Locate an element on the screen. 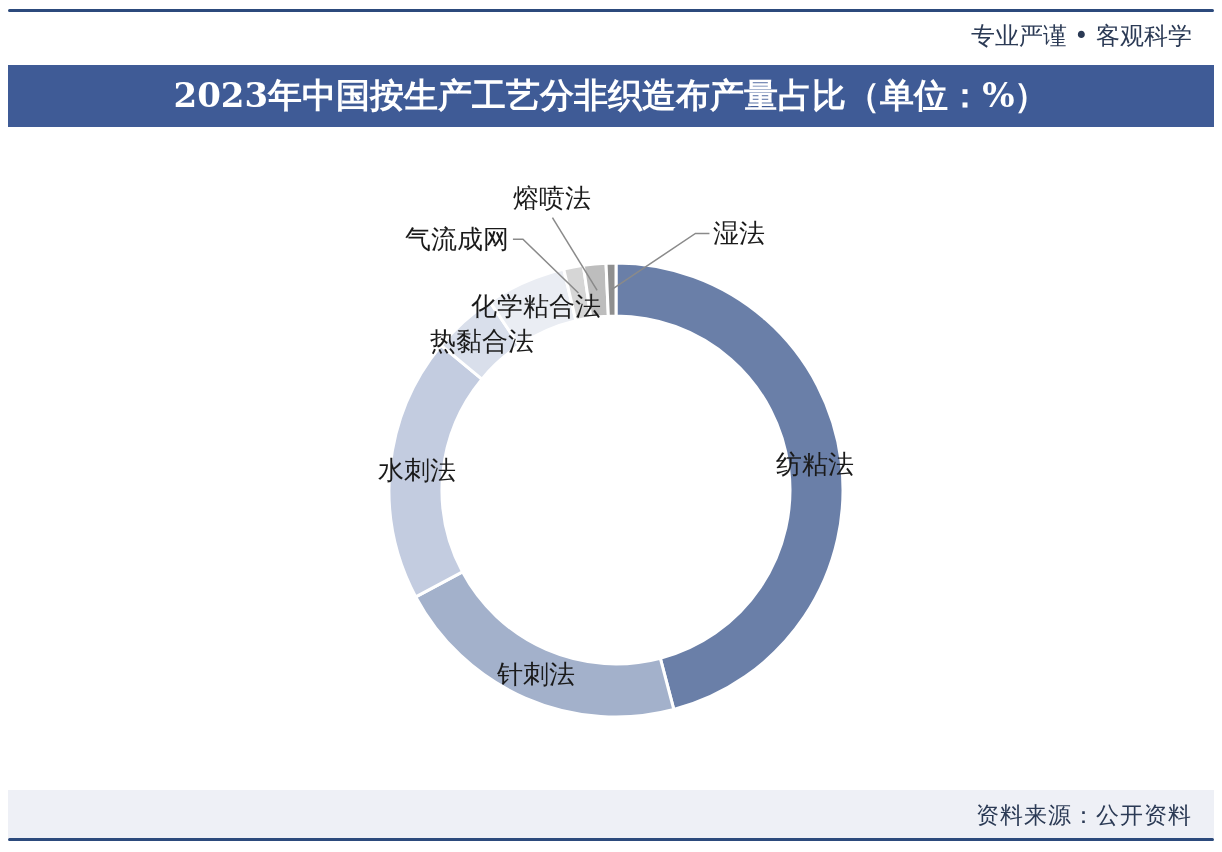 Image resolution: width=1222 pixels, height=852 pixels. slice-label: 化学粘合法 is located at coordinates (535, 306).